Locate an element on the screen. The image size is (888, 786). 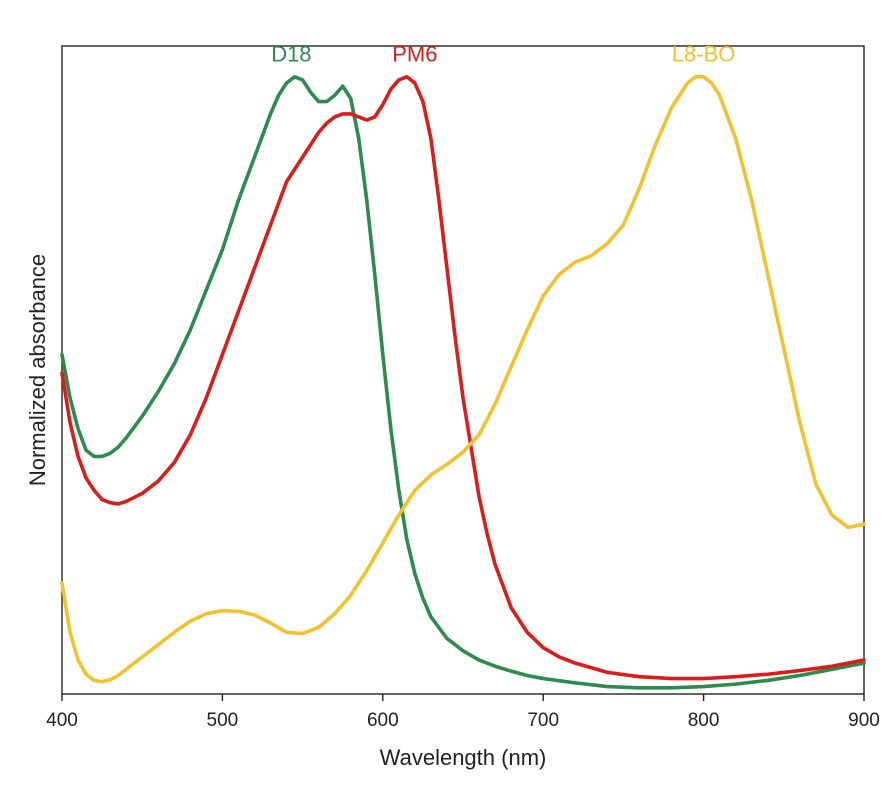
x-tick-label-500: 500 is located at coordinates (223, 720).